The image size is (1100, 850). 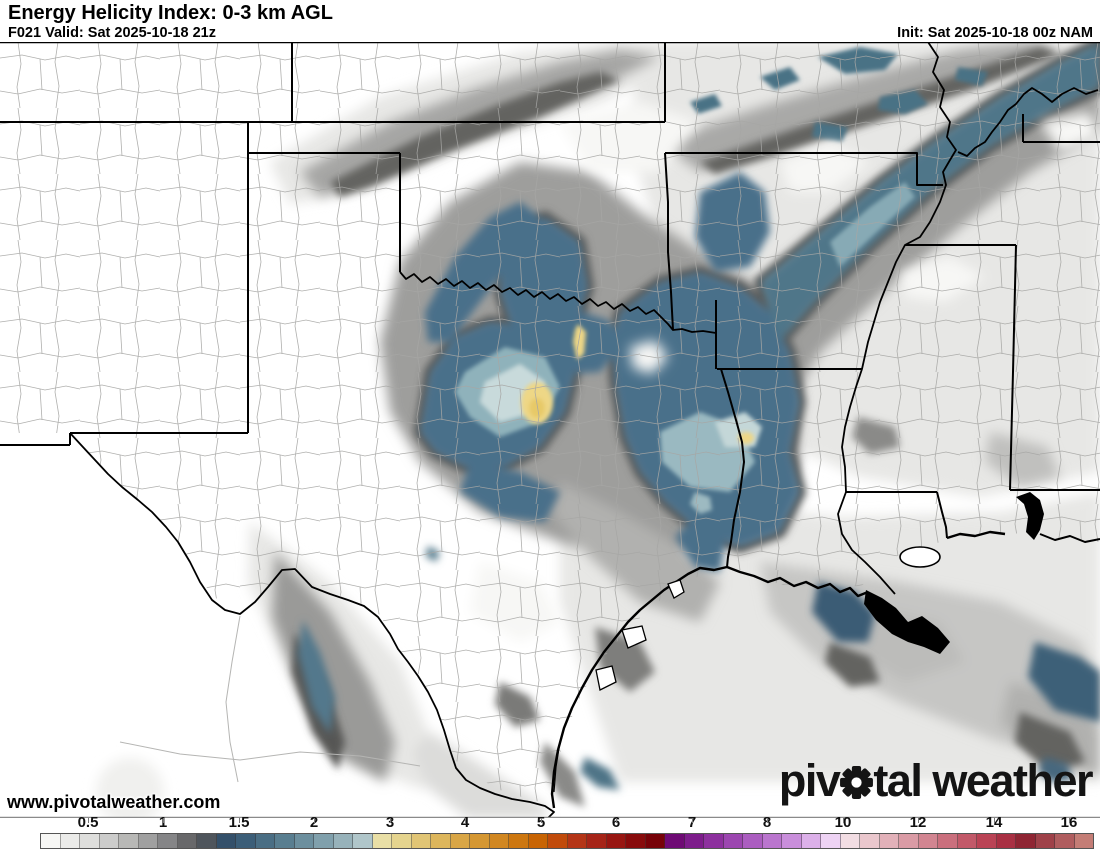 What do you see at coordinates (809, 780) in the screenshot?
I see `logo-text-left: piv` at bounding box center [809, 780].